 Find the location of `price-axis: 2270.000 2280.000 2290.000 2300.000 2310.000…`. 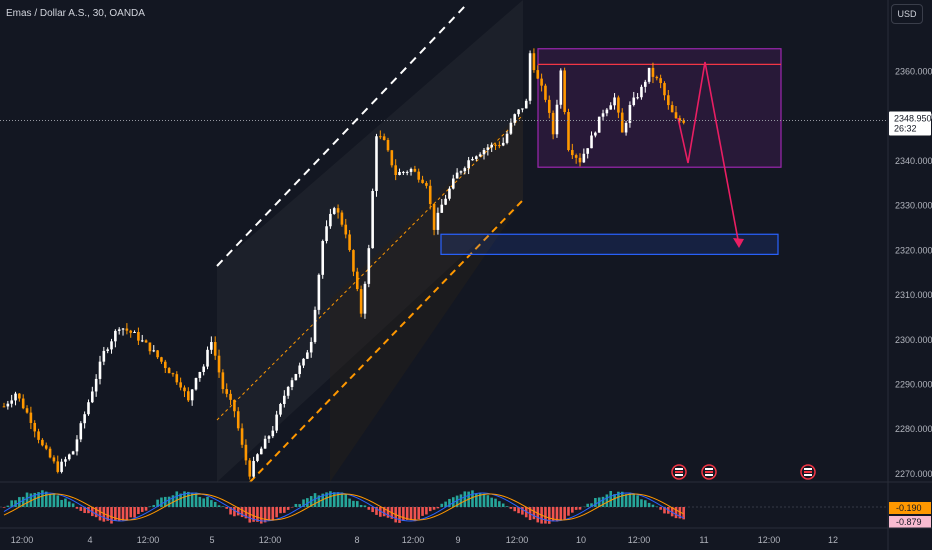

price-axis: 2270.000 2280.000 2290.000 2300.000 2310.000… is located at coordinates (909, 275).